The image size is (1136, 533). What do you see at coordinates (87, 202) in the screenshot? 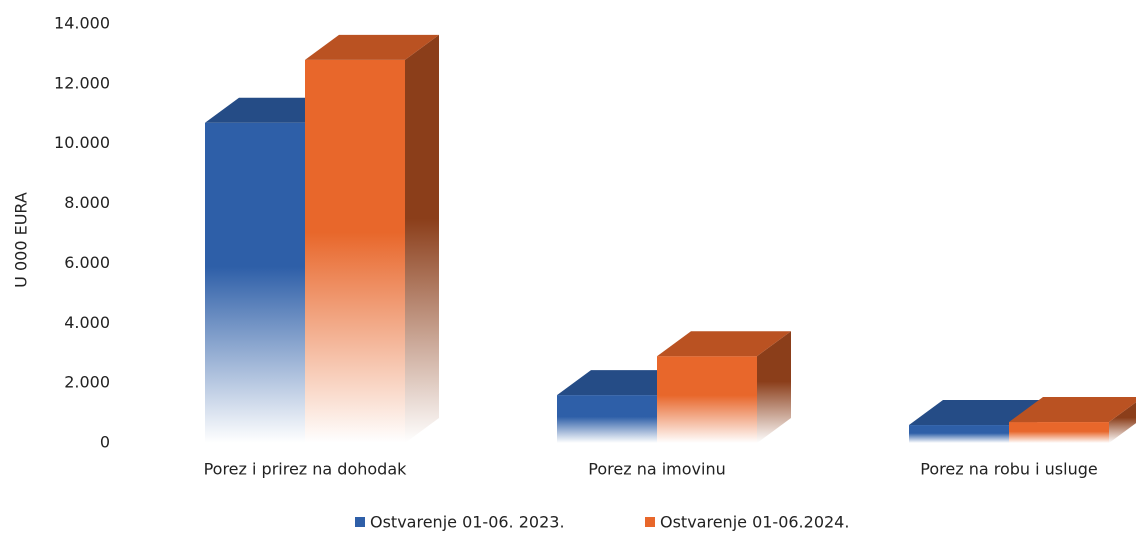
I see `y-tick-label: 8.000` at bounding box center [87, 202].